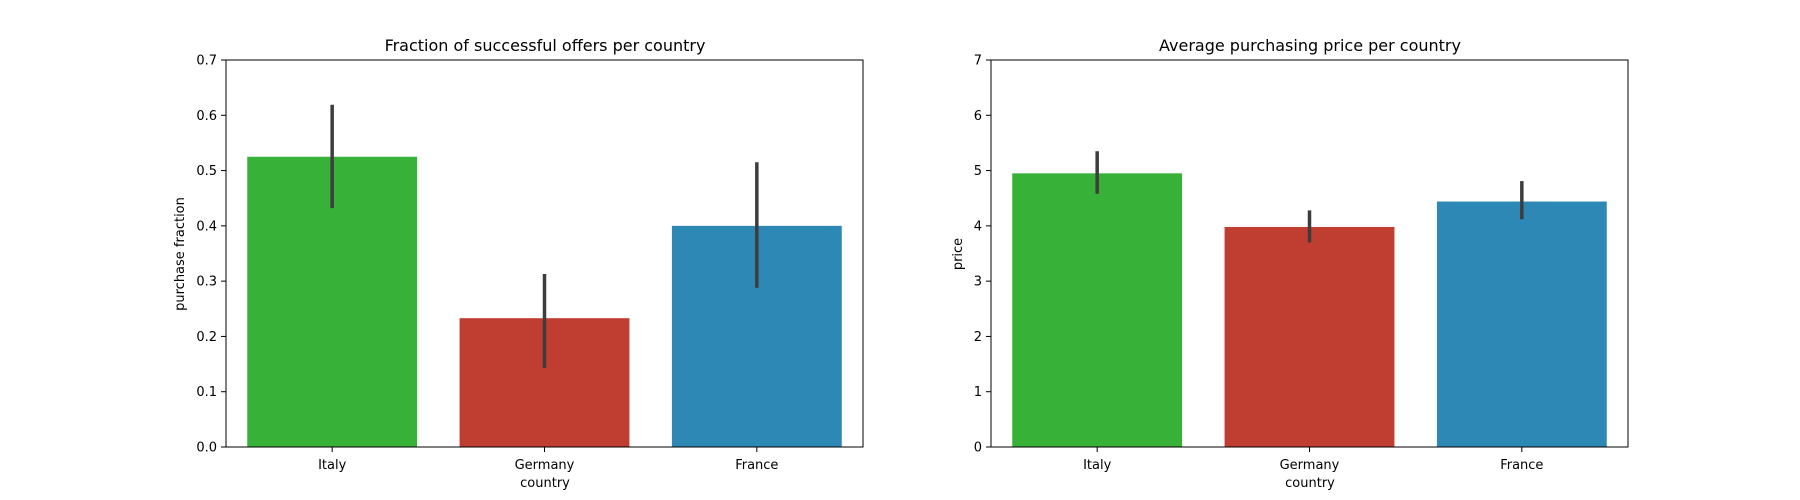 Image resolution: width=1800 pixels, height=500 pixels. What do you see at coordinates (206, 337) in the screenshot?
I see `y-tick-label: 0.2` at bounding box center [206, 337].